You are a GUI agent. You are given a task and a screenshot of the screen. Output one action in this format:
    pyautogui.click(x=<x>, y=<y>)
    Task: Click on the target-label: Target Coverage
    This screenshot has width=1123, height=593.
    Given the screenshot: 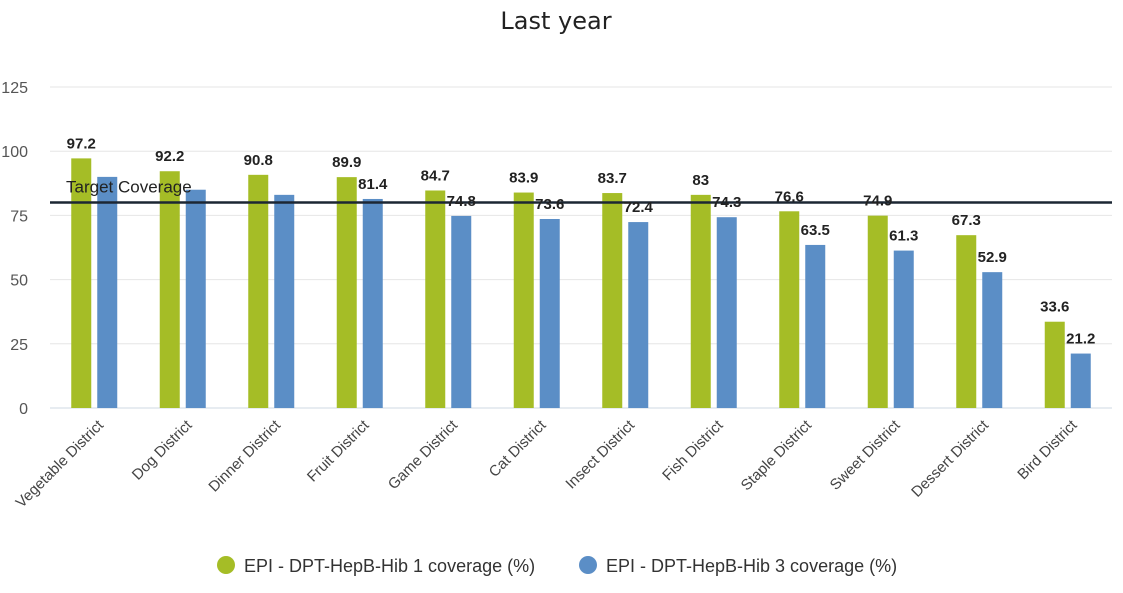 What is the action you would take?
    pyautogui.click(x=129, y=187)
    